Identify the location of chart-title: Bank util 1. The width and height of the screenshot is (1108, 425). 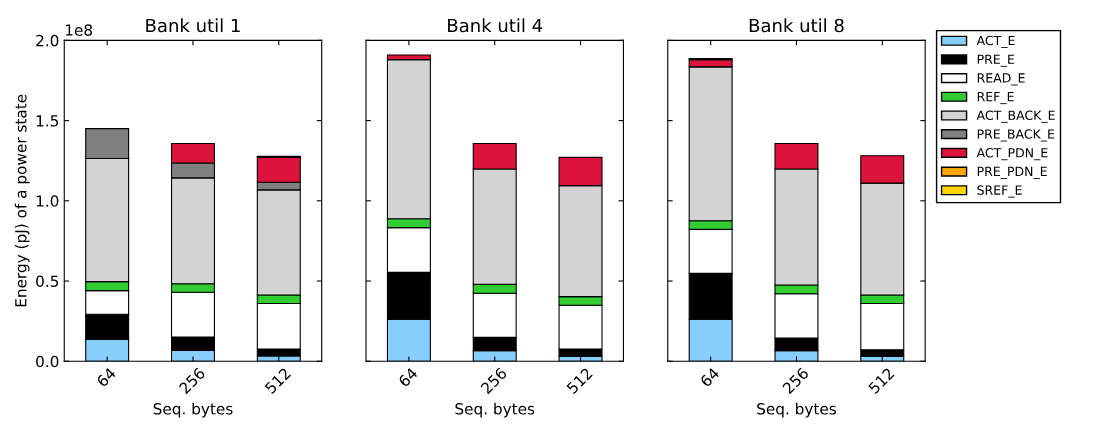
(193, 25).